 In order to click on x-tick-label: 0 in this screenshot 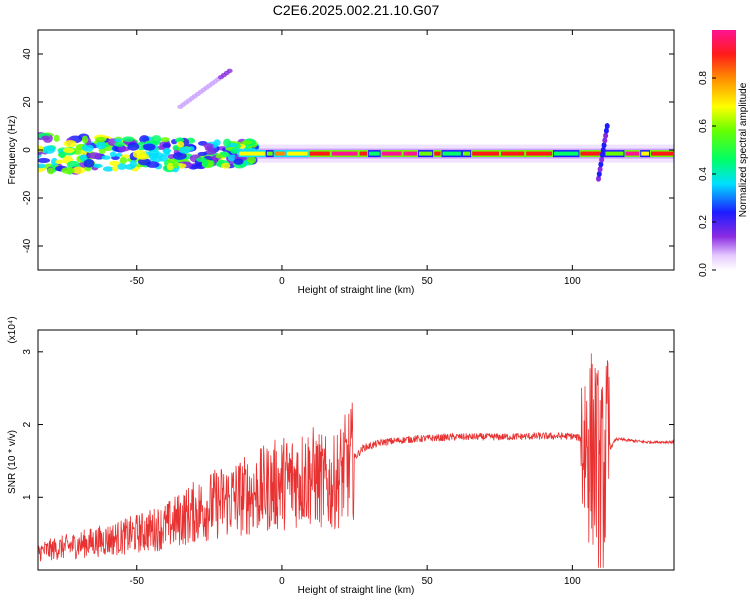, I will do `click(282, 281)`.